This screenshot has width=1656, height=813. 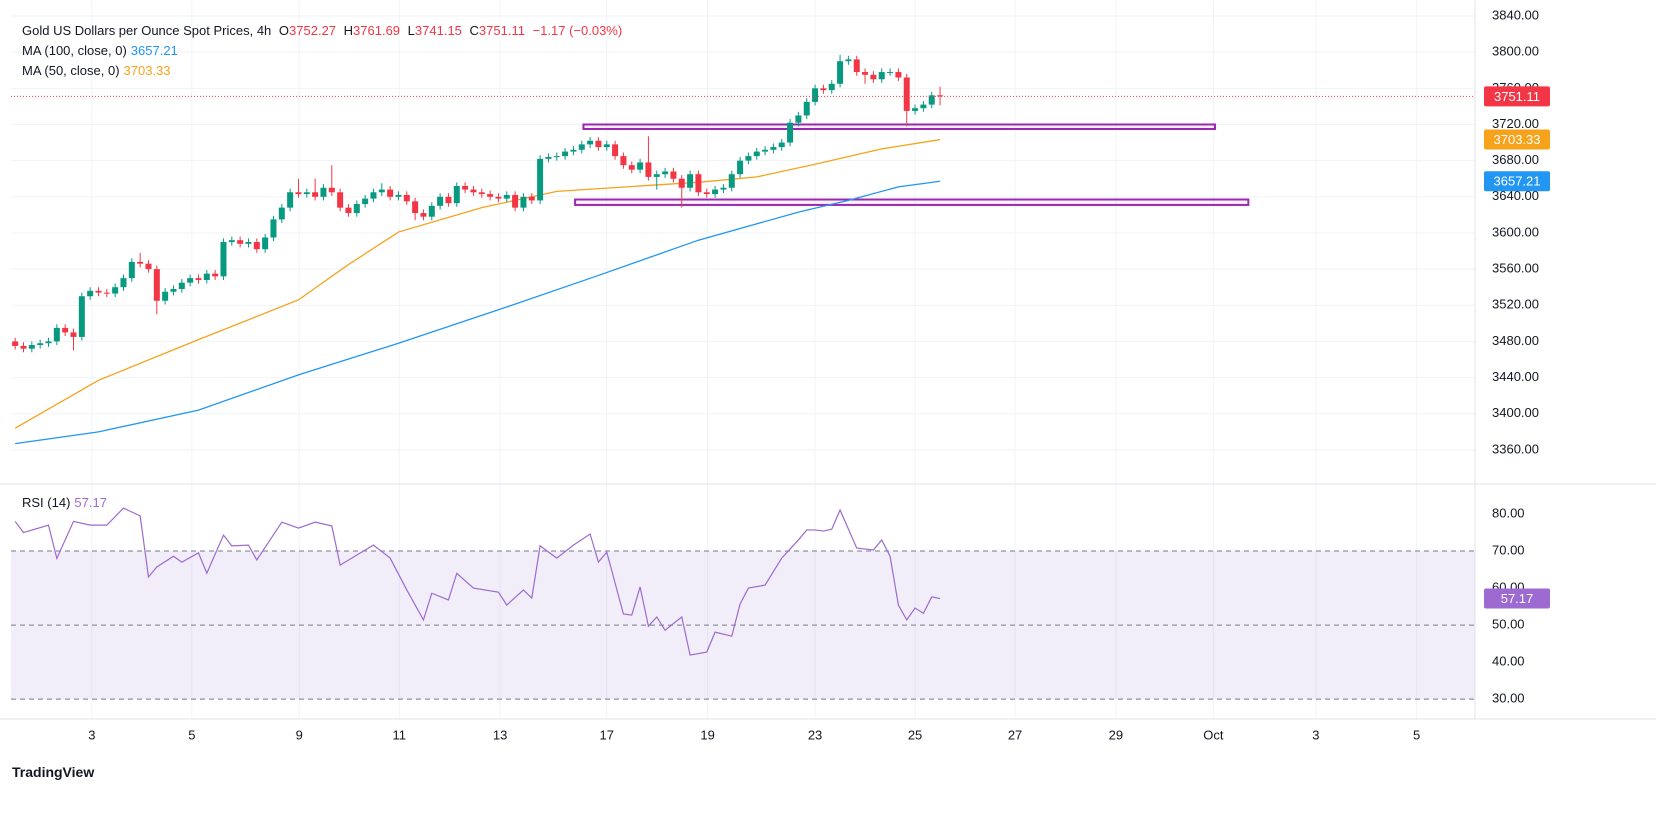 What do you see at coordinates (1213, 734) in the screenshot?
I see `x-tick-label: Oct` at bounding box center [1213, 734].